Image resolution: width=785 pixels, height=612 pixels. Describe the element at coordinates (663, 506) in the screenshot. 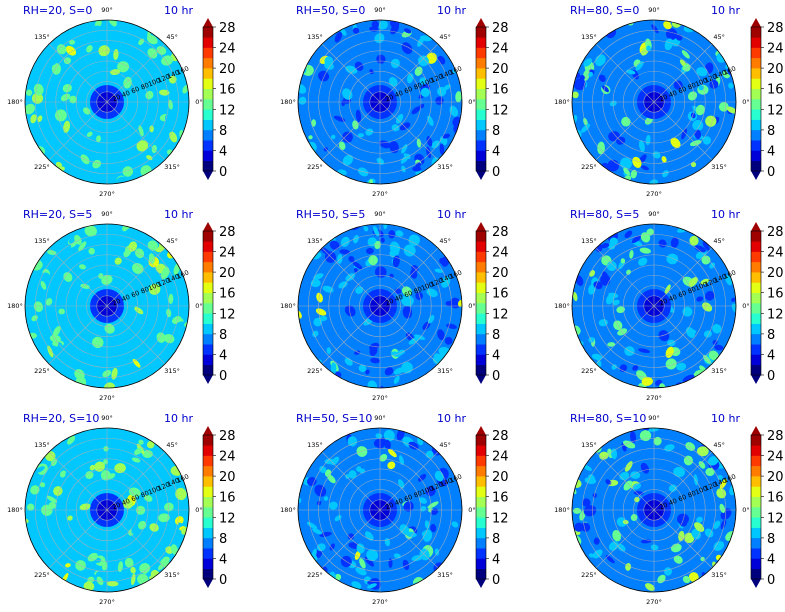

I see `radial-tick-label: 20` at that location.